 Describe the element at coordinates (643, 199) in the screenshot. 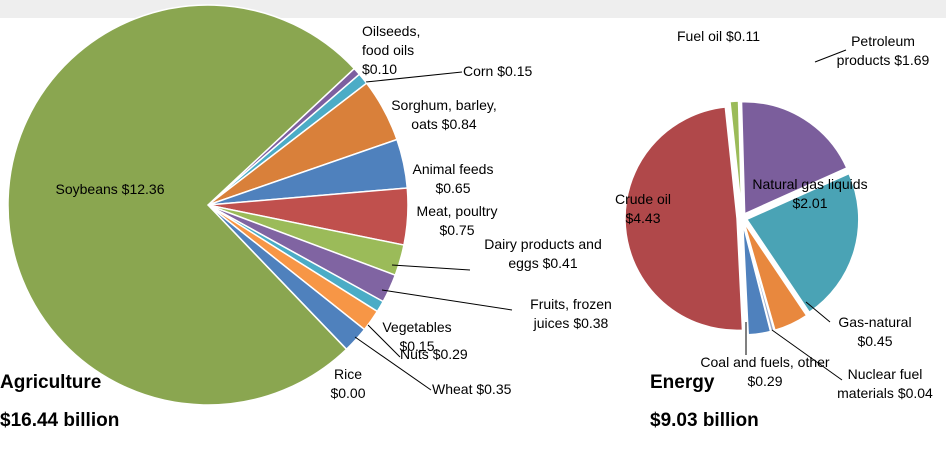

I see `category-name: Crude oil` at that location.